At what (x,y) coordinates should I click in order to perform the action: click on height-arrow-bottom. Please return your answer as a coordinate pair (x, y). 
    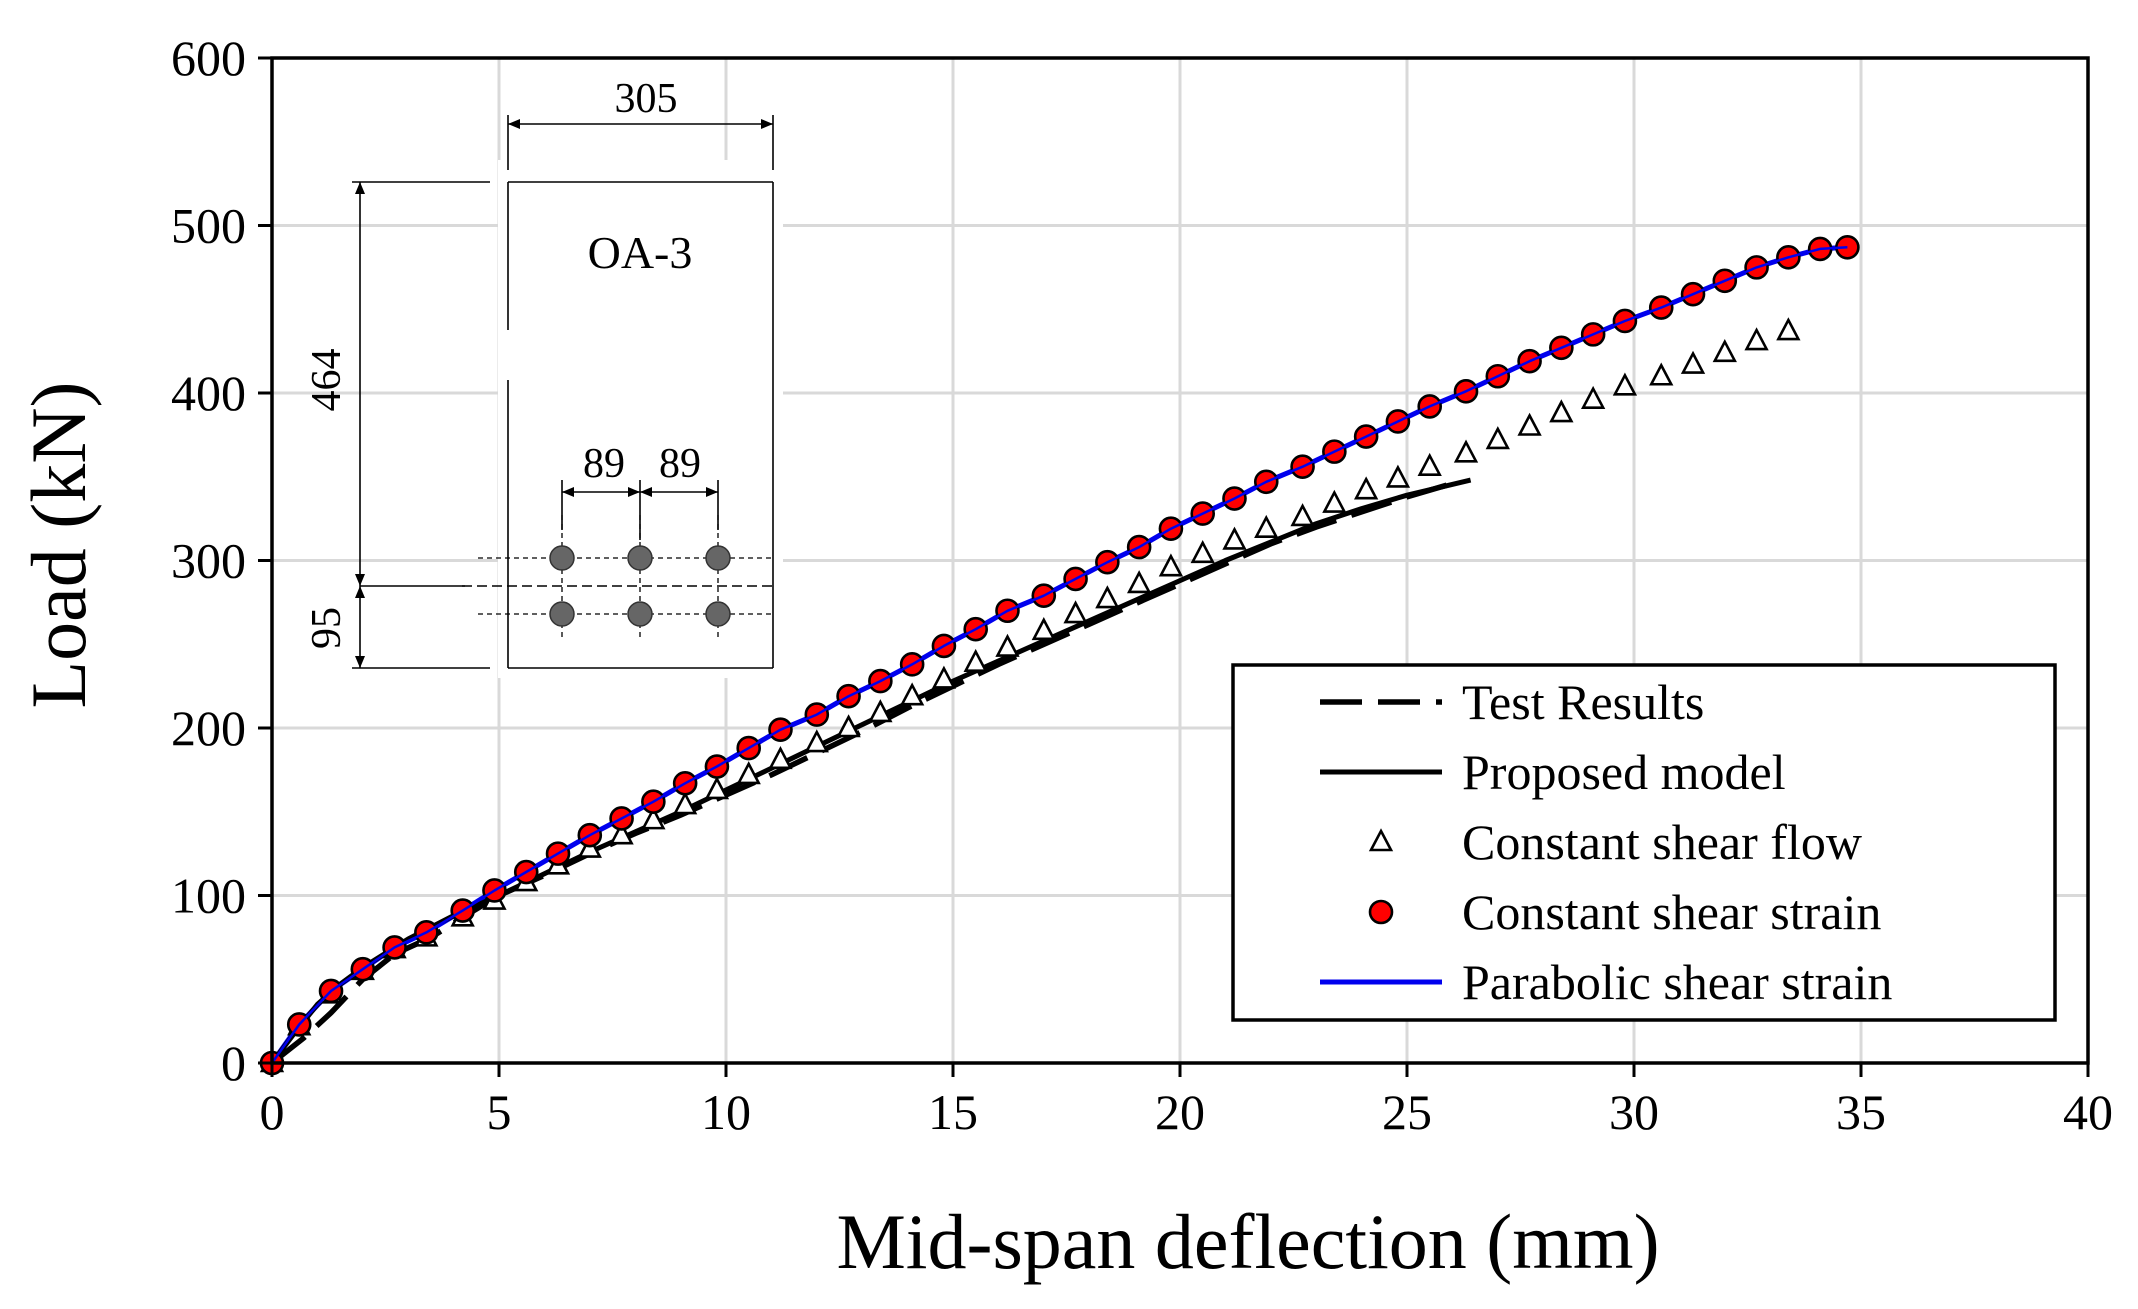
    Looking at the image, I should click on (360, 580).